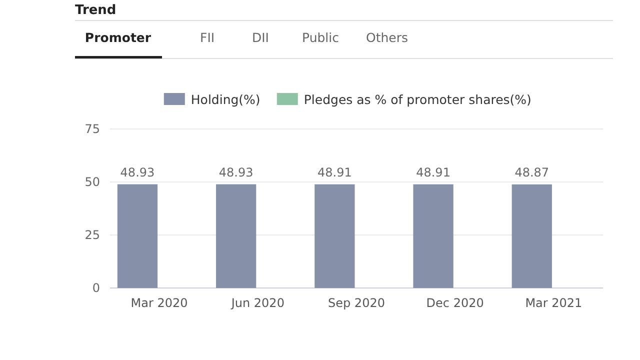  What do you see at coordinates (387, 37) in the screenshot?
I see `text: Others` at bounding box center [387, 37].